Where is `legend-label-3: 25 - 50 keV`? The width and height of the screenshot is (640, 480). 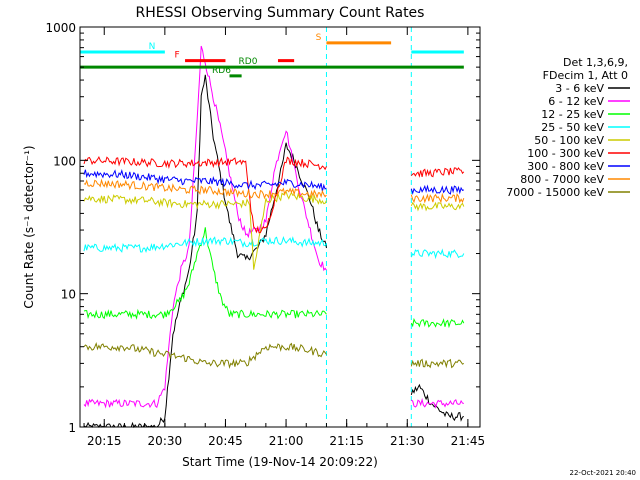
legend-label-3: 25 - 50 keV is located at coordinates (572, 127).